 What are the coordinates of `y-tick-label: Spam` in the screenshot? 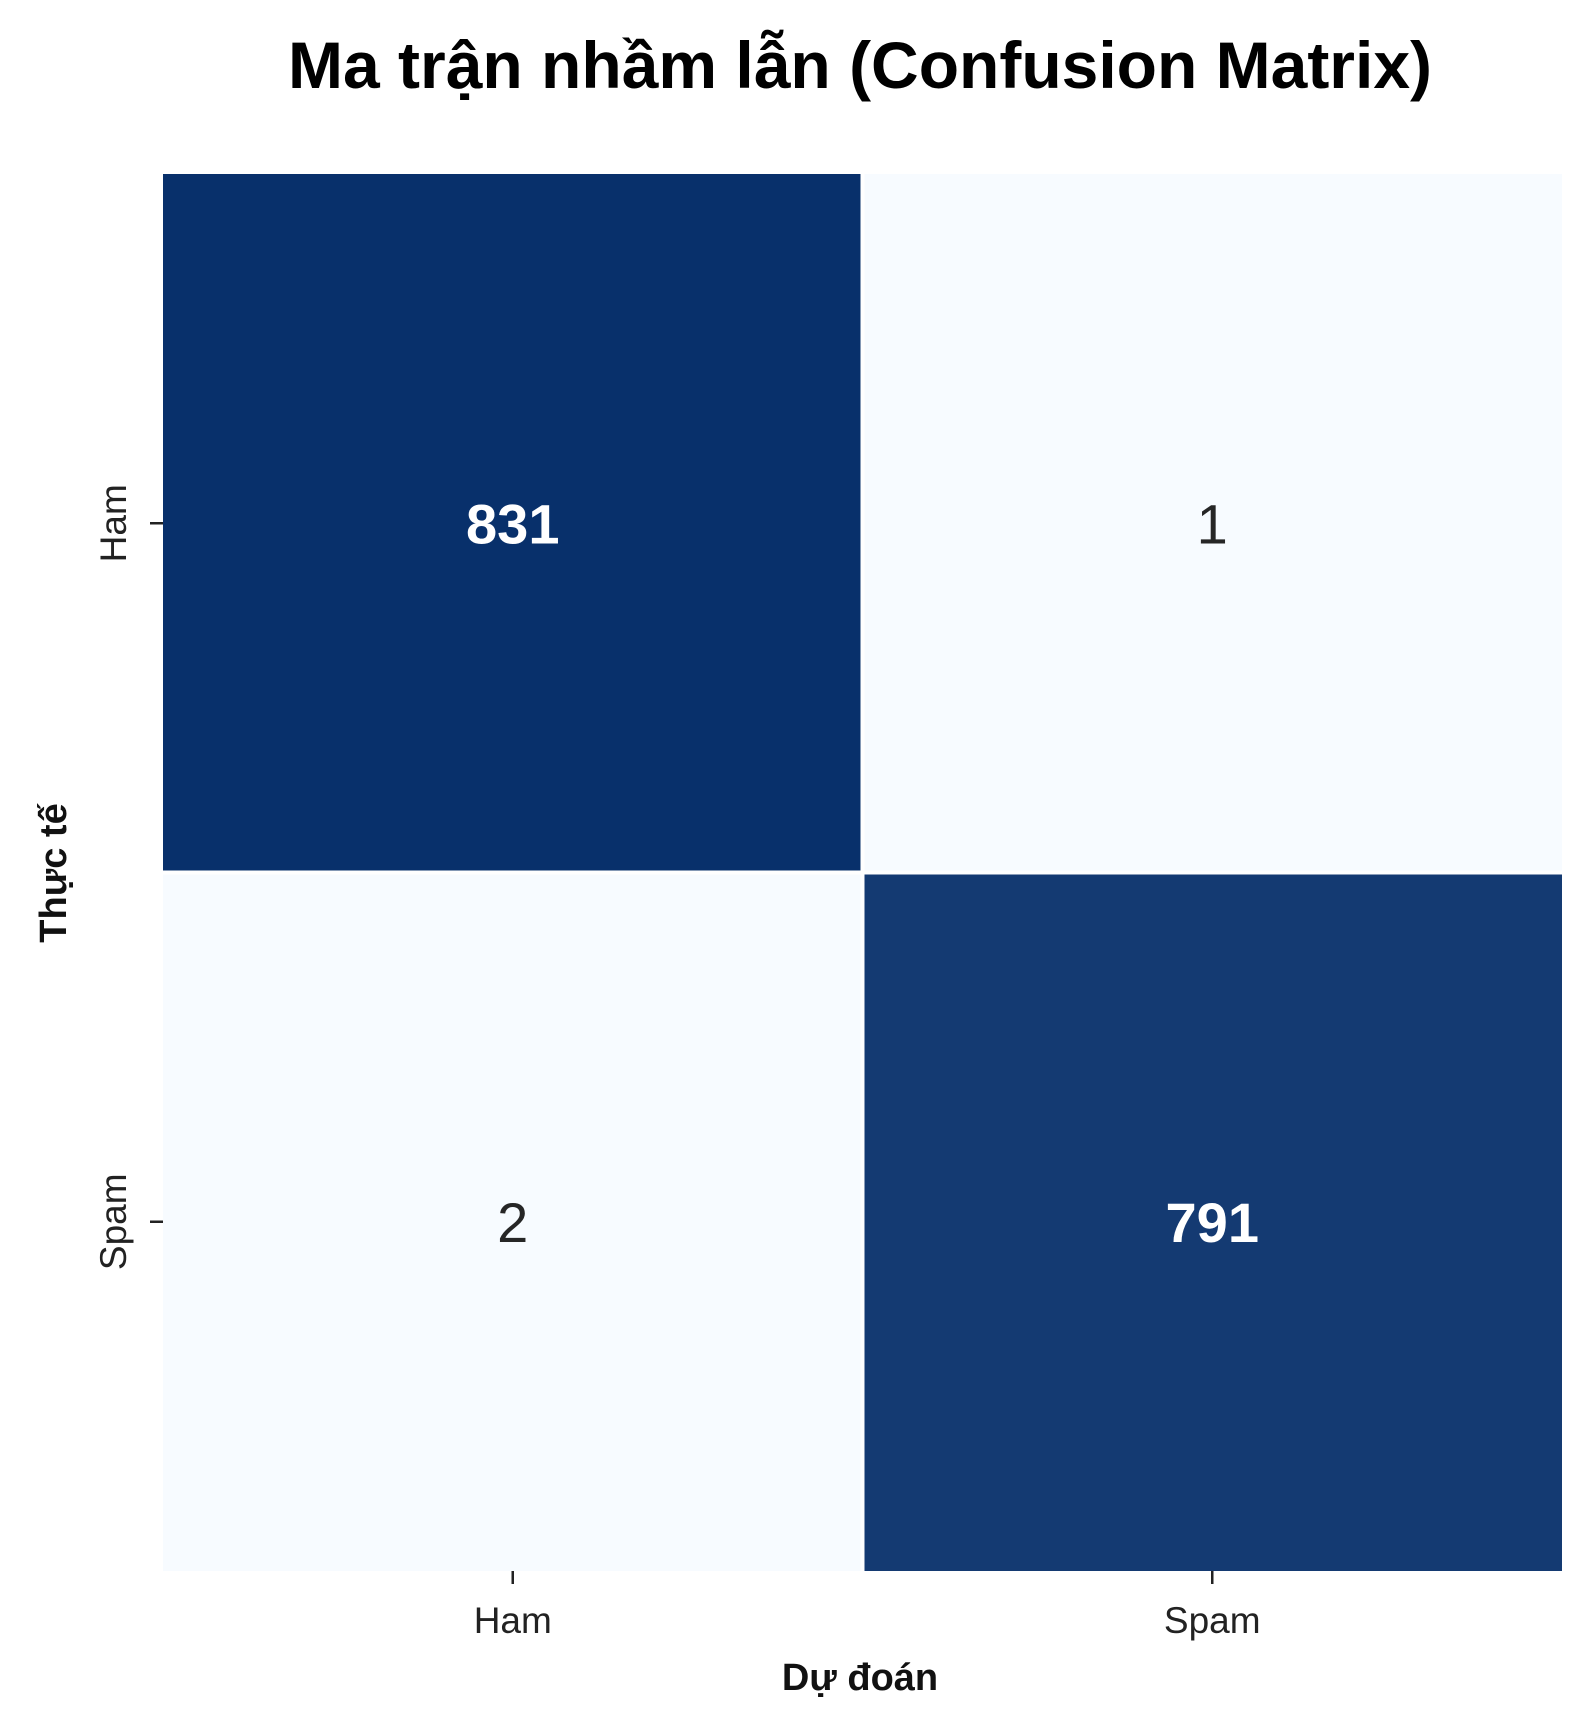 It's located at (113, 1221).